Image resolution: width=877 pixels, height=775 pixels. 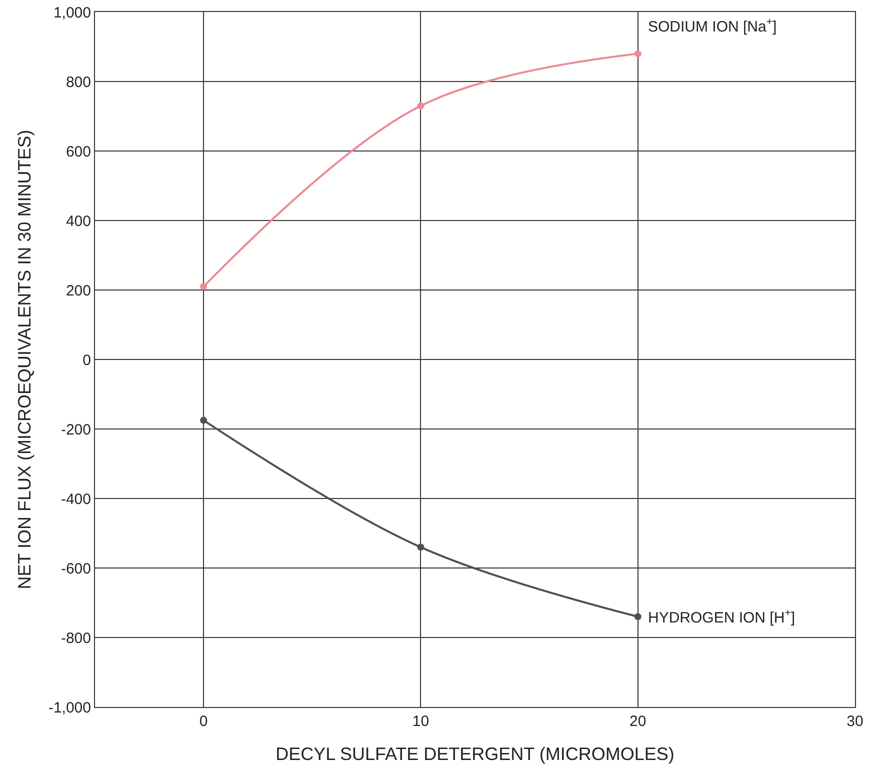 What do you see at coordinates (75, 429) in the screenshot?
I see `y-tick-label: -200` at bounding box center [75, 429].